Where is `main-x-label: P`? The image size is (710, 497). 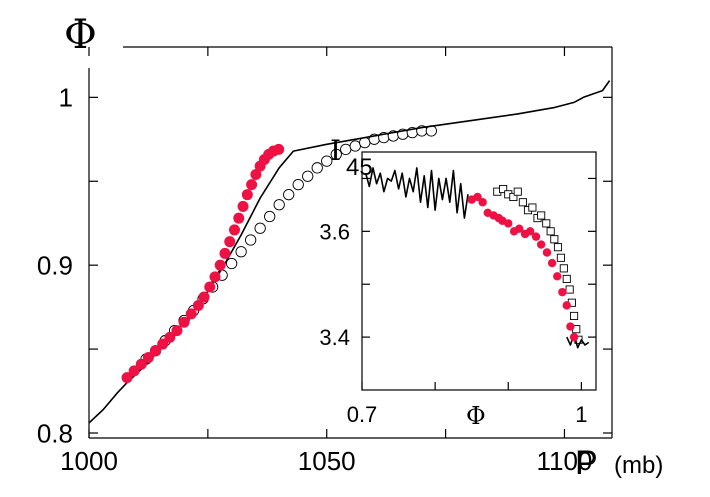
main-x-label: P is located at coordinates (586, 463).